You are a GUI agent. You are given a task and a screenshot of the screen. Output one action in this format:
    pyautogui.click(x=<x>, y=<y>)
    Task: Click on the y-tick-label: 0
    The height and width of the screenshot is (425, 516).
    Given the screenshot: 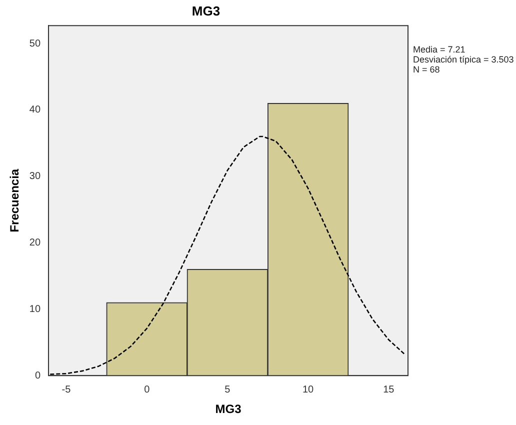 What is the action you would take?
    pyautogui.click(x=37, y=376)
    